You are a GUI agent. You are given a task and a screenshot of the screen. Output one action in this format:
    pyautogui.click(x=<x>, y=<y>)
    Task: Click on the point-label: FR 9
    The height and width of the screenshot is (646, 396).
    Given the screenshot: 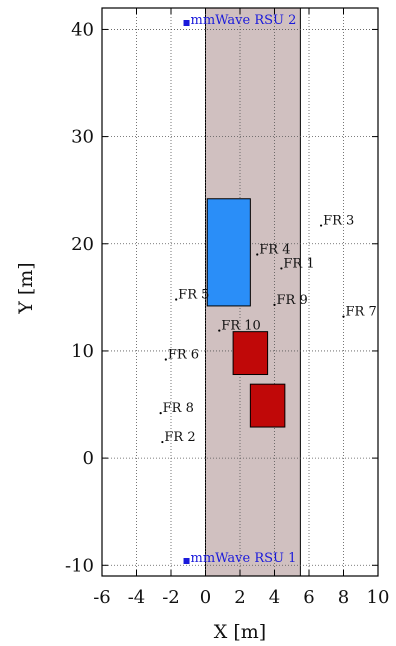 What is the action you would take?
    pyautogui.click(x=292, y=300)
    